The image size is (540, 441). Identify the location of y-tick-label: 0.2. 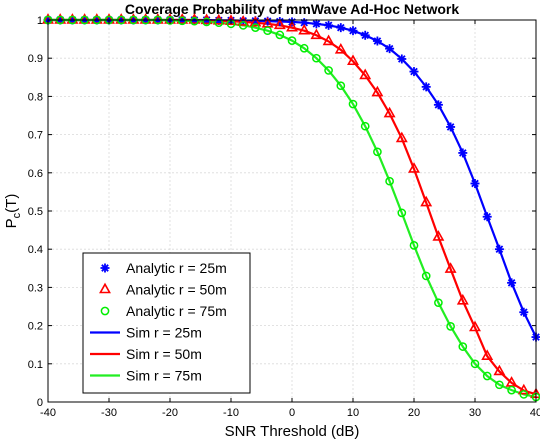
(35, 327).